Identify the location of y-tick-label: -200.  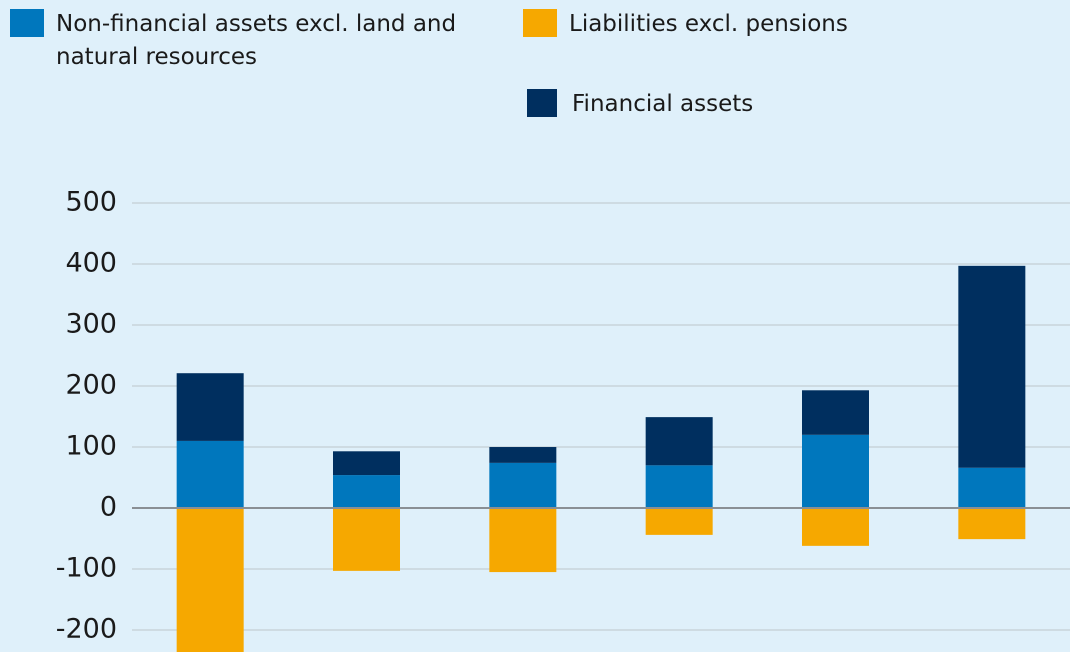
(86, 629).